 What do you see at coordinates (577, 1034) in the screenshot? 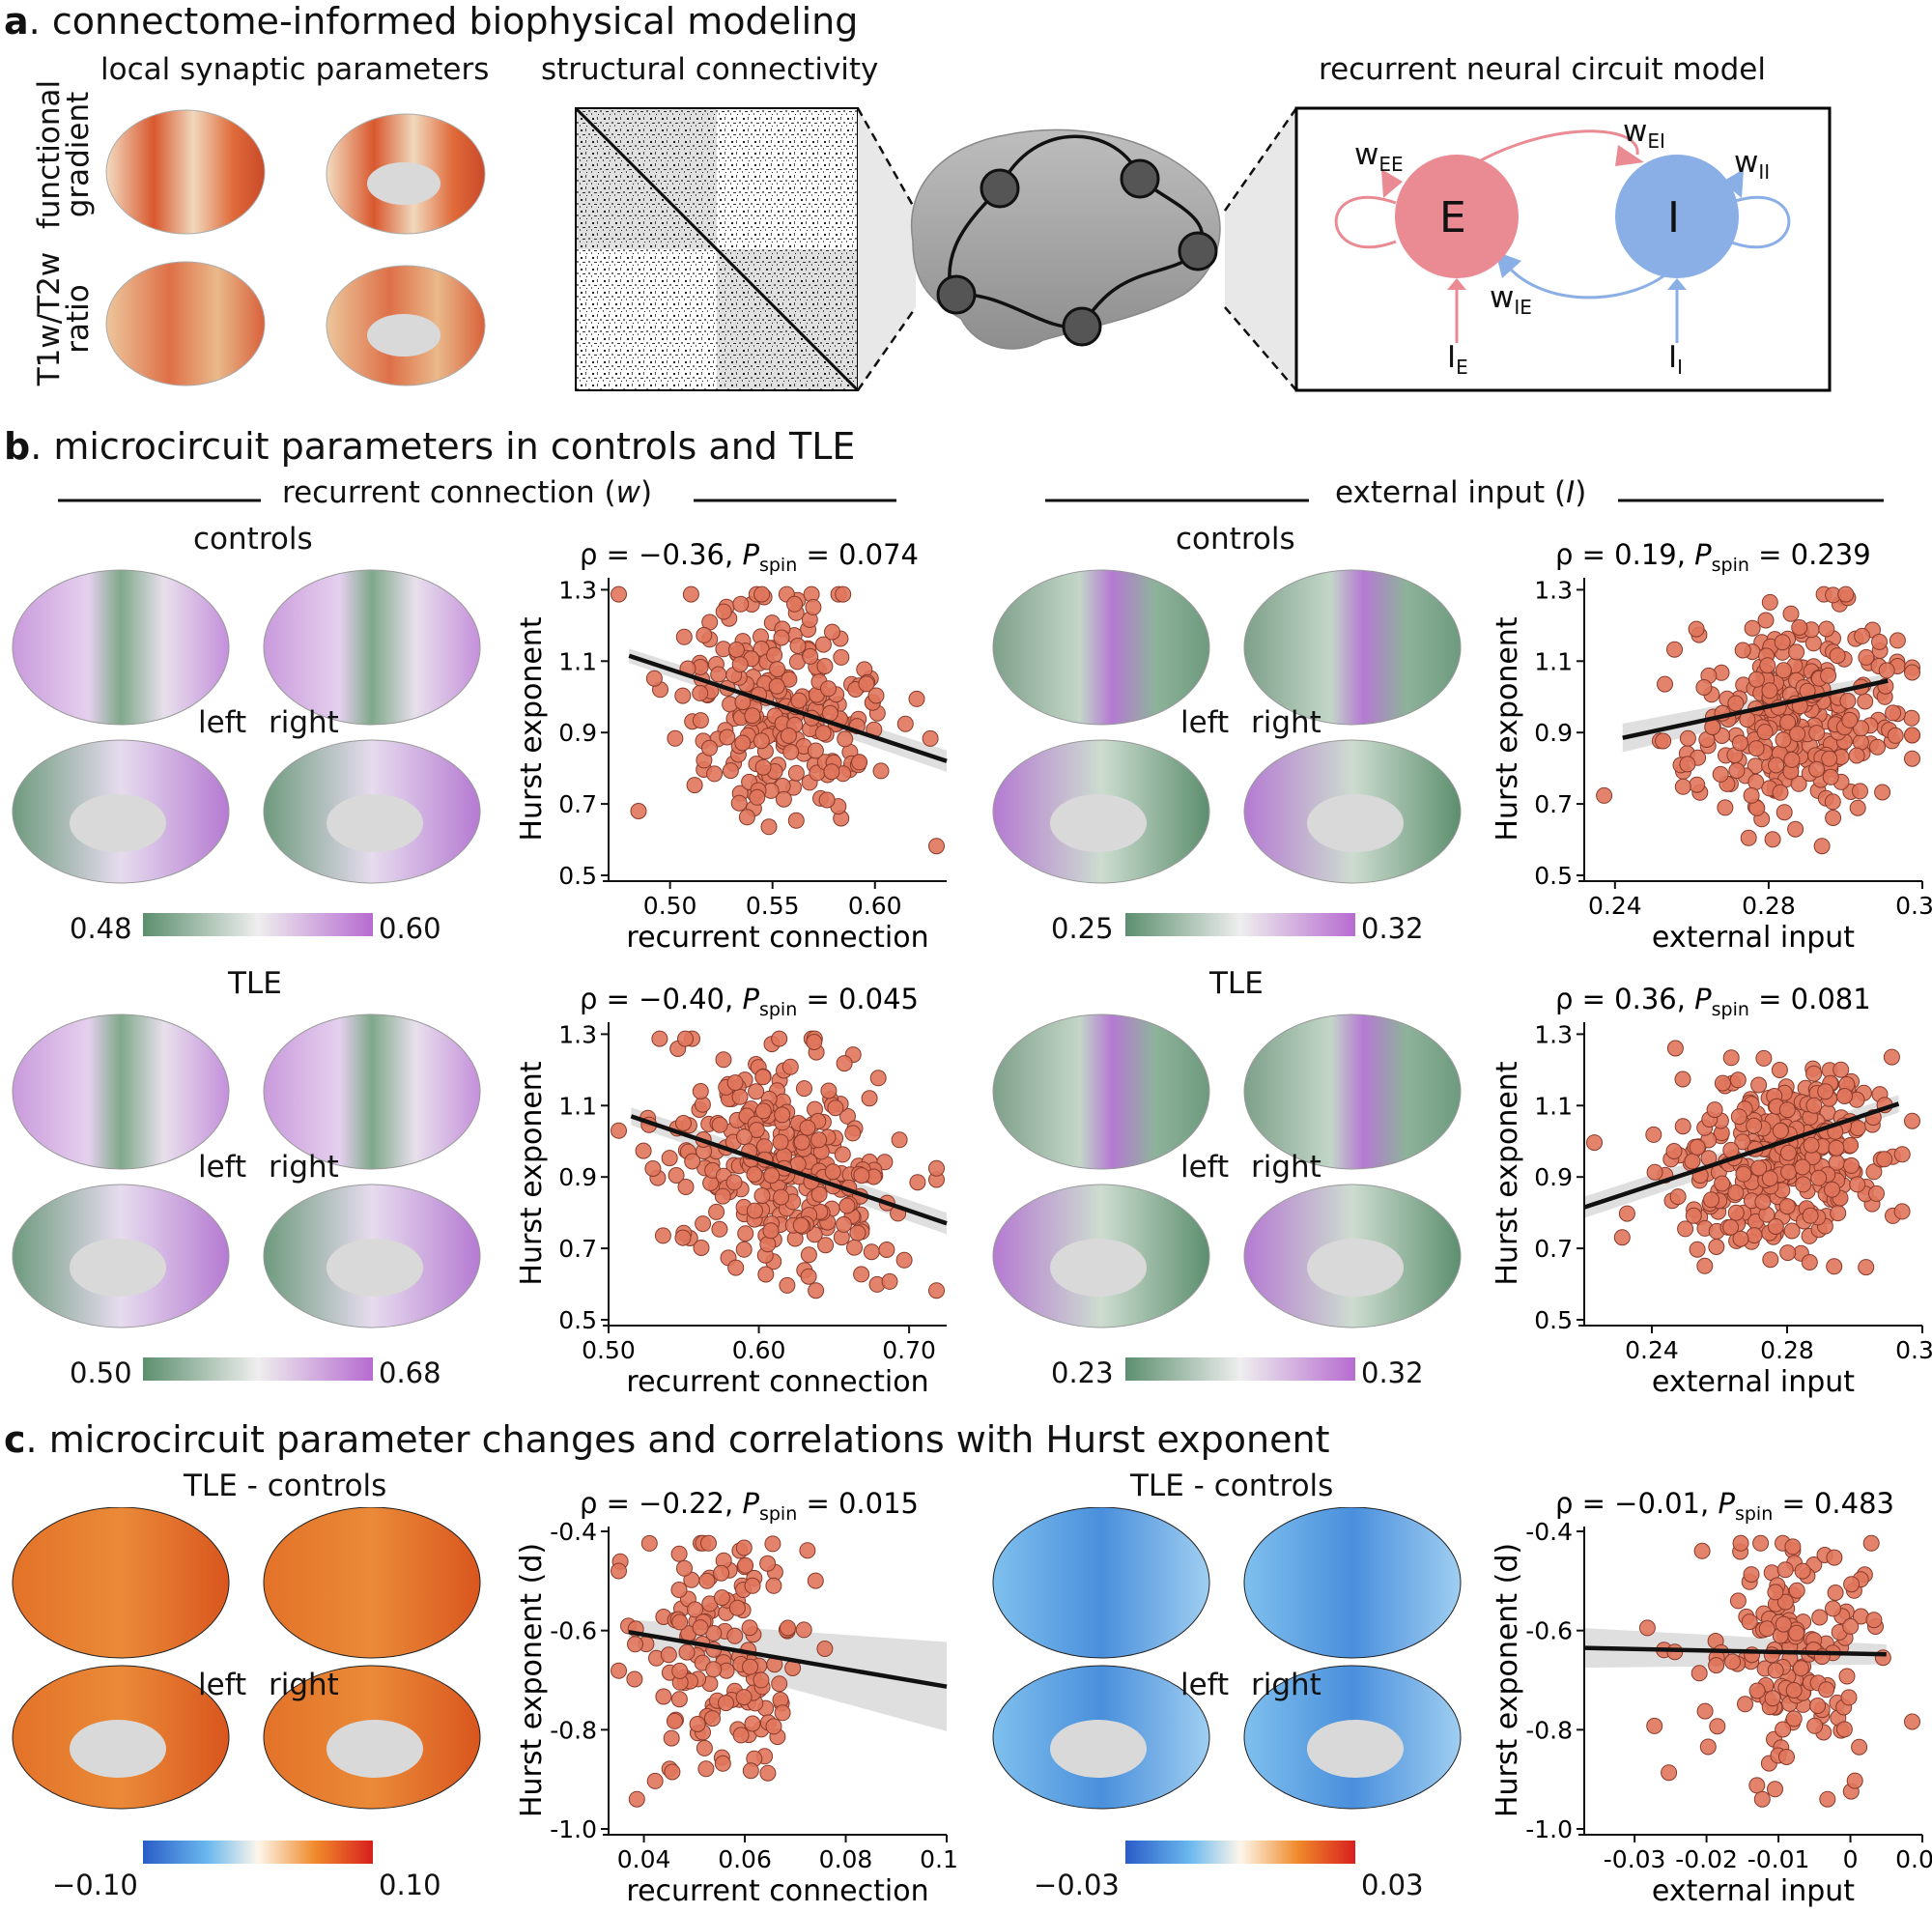
I see `y-tick-label: 1.3` at bounding box center [577, 1034].